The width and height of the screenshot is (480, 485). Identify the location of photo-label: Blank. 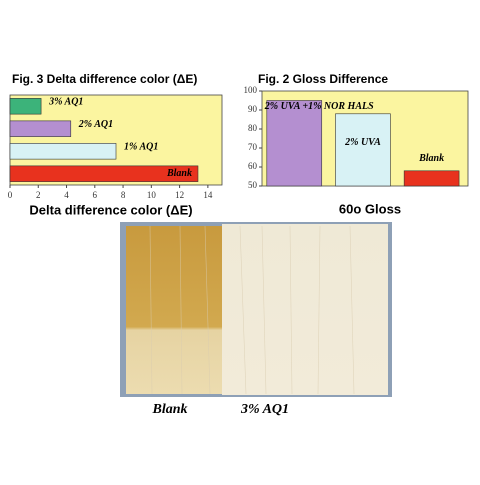
(169, 409).